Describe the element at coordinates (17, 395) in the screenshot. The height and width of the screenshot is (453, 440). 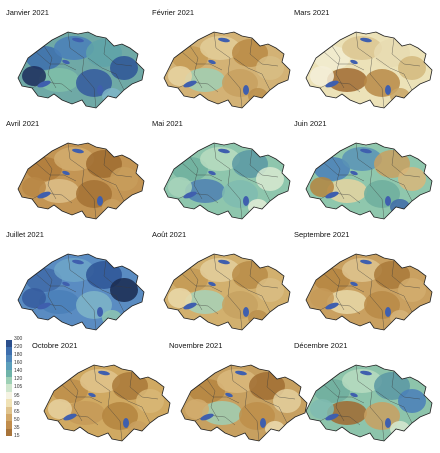
I see `legend-value: 95` at that location.